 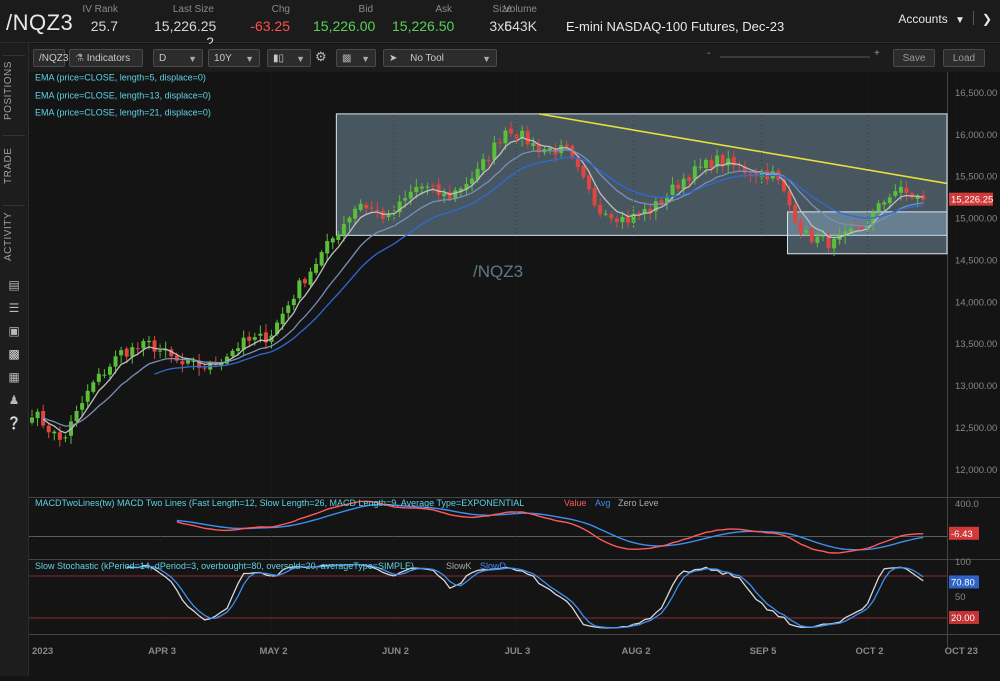 I want to click on stoch-slowd-line, so click(x=525, y=596).